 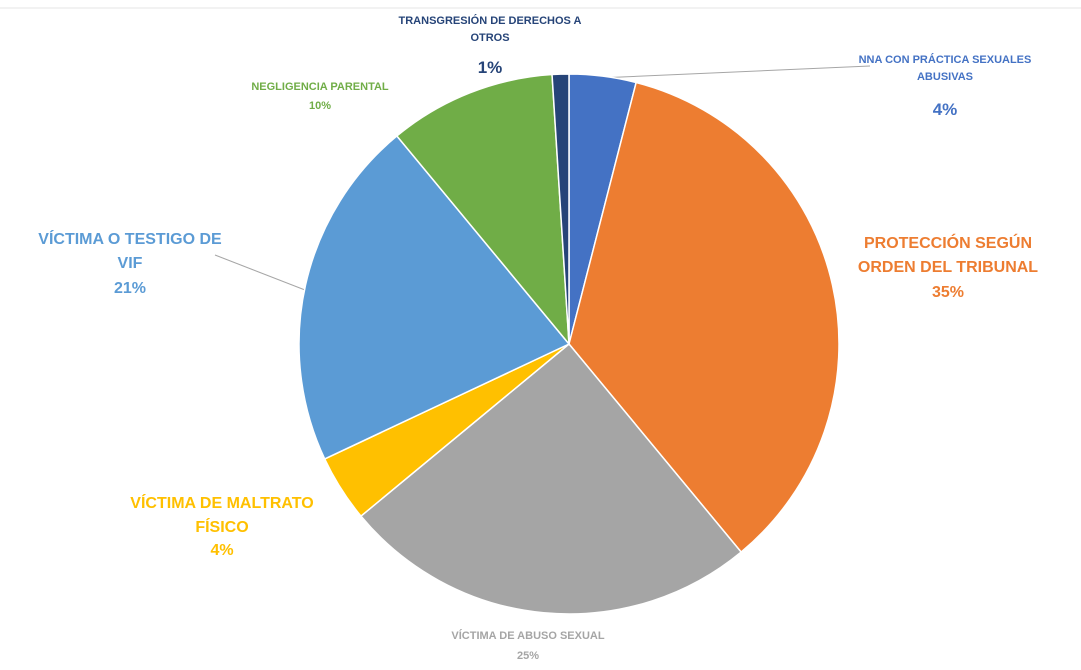 I want to click on slice-label: VÍCTIMA DE MALTRATO FÍSICO, so click(x=222, y=515).